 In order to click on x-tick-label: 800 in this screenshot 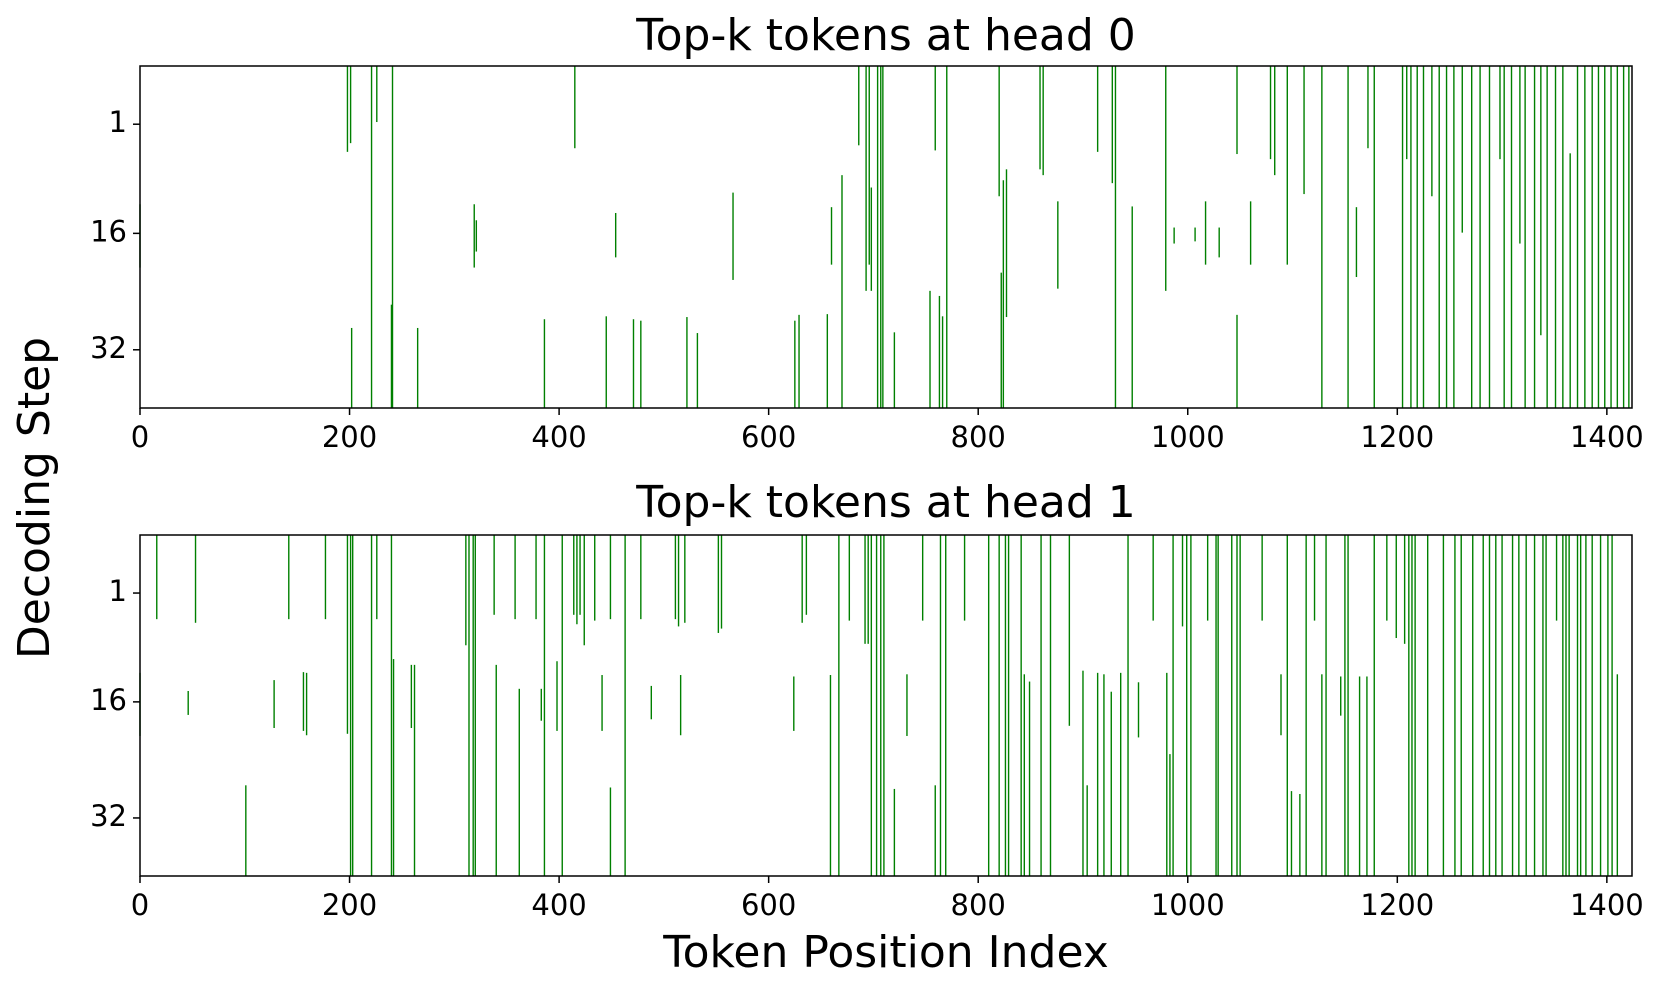, I will do `click(978, 905)`.